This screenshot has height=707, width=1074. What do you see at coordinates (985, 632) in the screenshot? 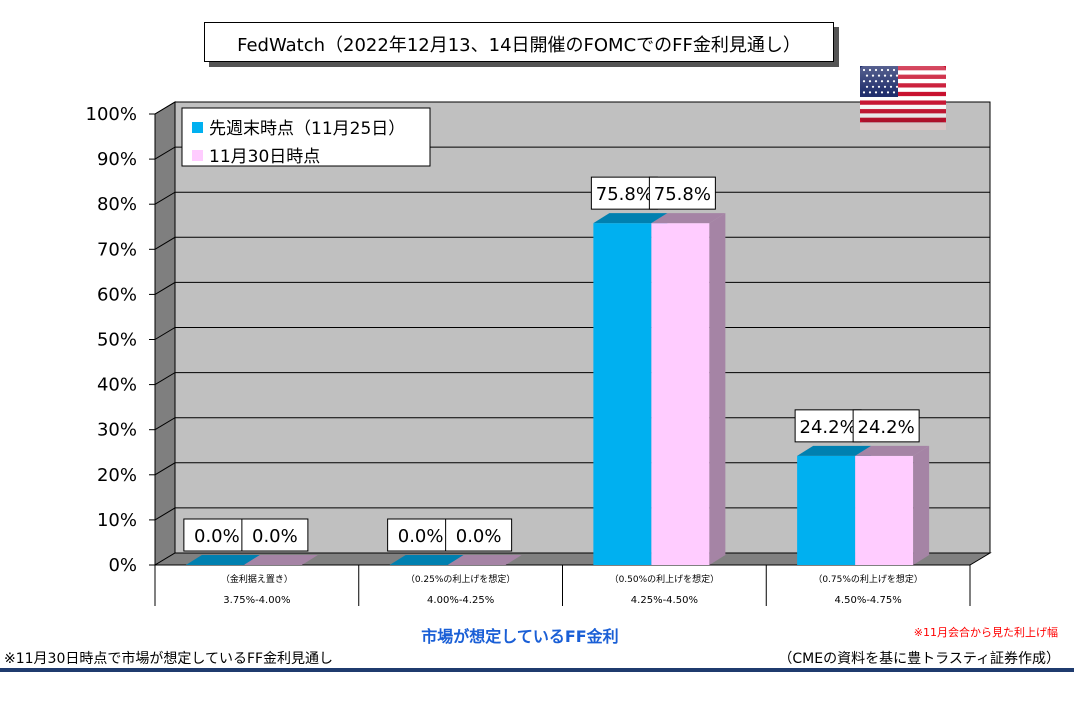
I see `note-rate-hike: ※11月会合から見た利上げ幅` at bounding box center [985, 632].